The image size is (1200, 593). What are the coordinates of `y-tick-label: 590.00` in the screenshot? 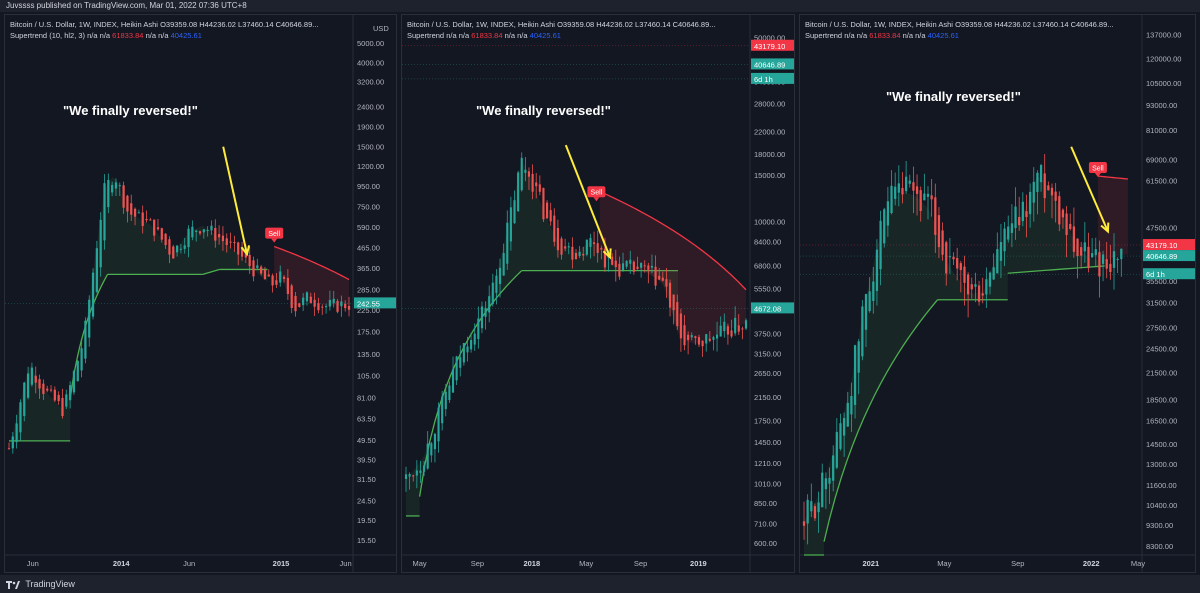 It's located at (368, 227).